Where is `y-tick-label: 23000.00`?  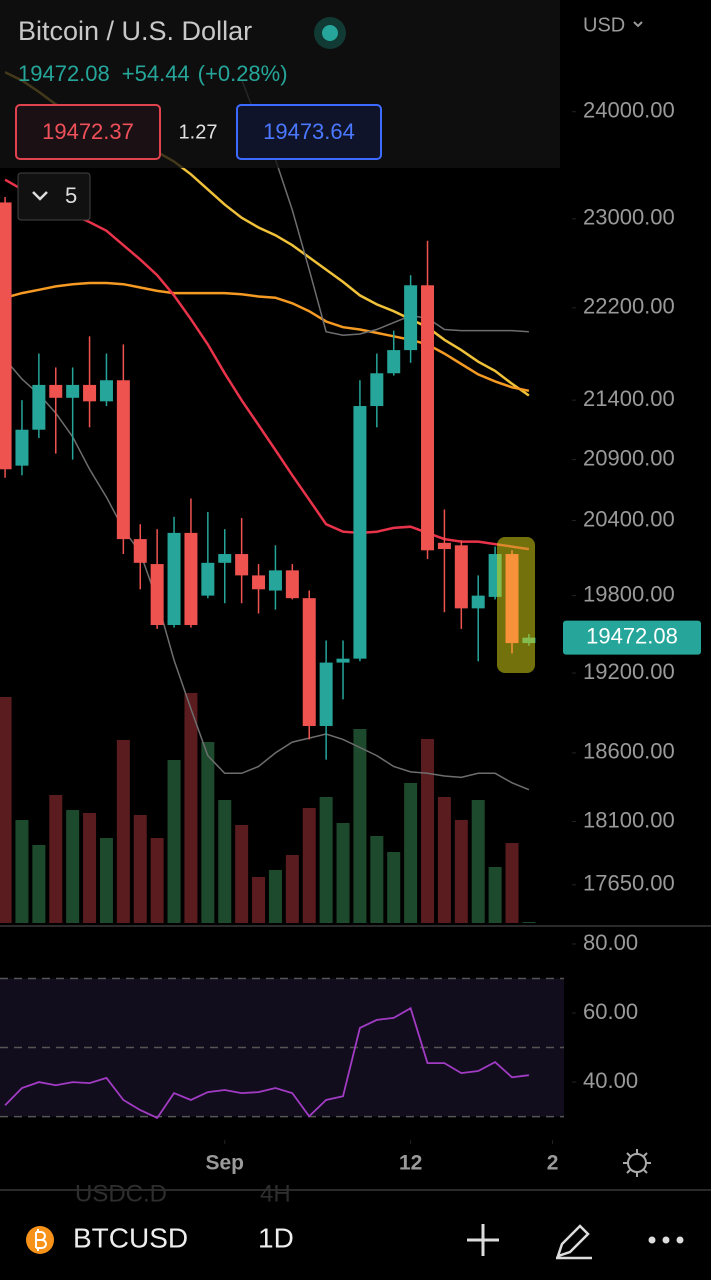
y-tick-label: 23000.00 is located at coordinates (629, 217).